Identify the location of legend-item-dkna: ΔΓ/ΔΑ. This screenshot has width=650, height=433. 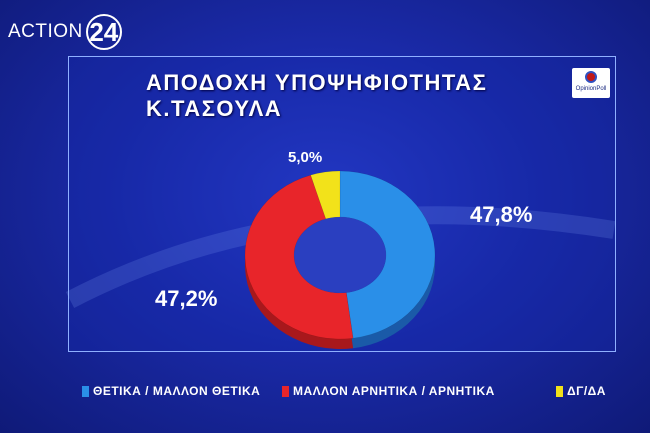
(581, 391).